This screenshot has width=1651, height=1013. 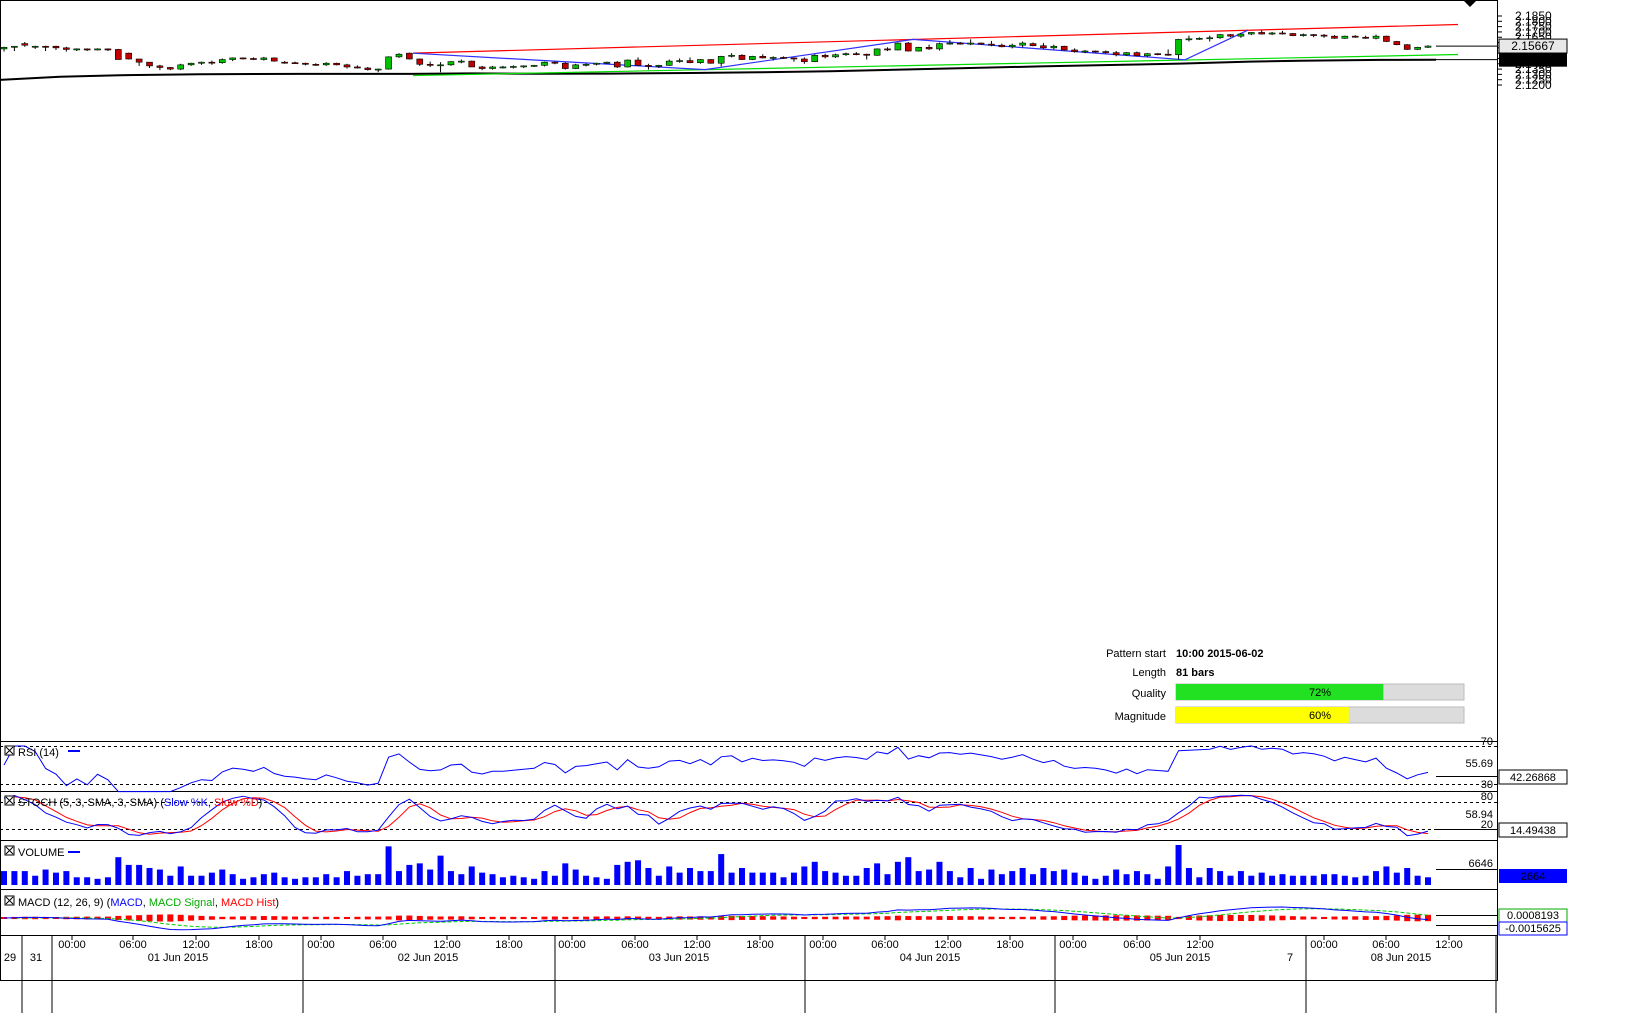 I want to click on time-tick-label: 12:00, so click(x=196, y=945).